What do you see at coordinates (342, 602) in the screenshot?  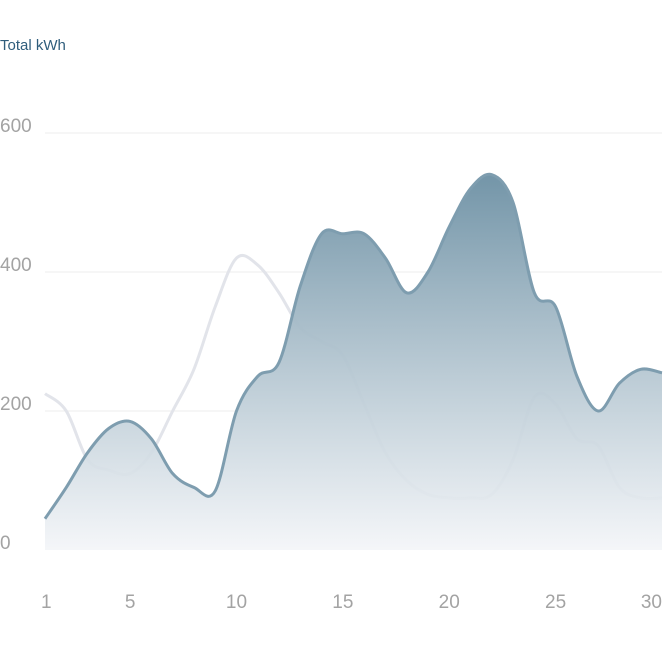 I see `x-tick-label-15: 15` at bounding box center [342, 602].